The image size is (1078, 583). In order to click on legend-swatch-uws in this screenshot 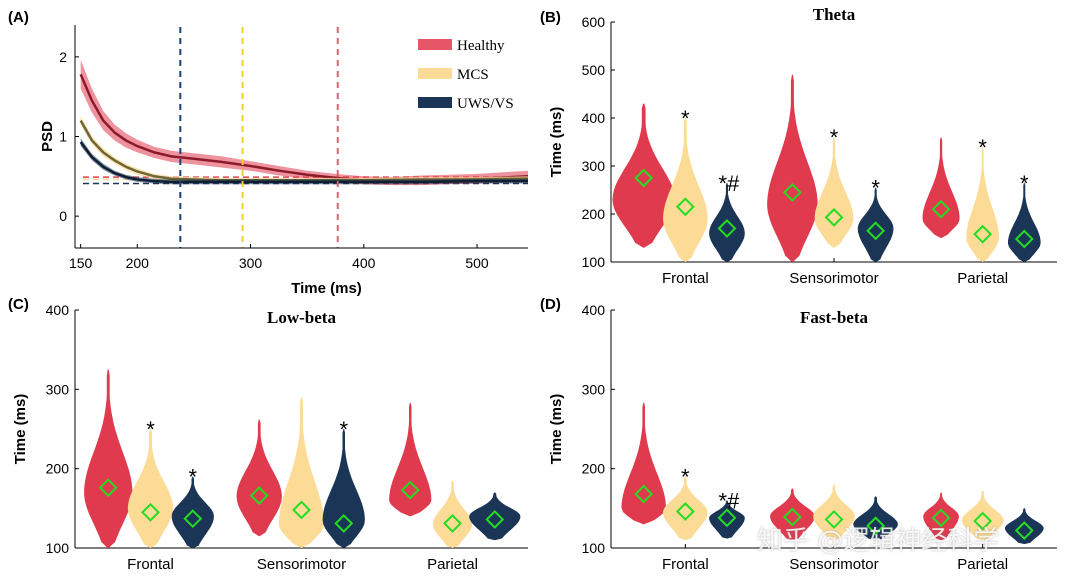, I will do `click(435, 102)`.